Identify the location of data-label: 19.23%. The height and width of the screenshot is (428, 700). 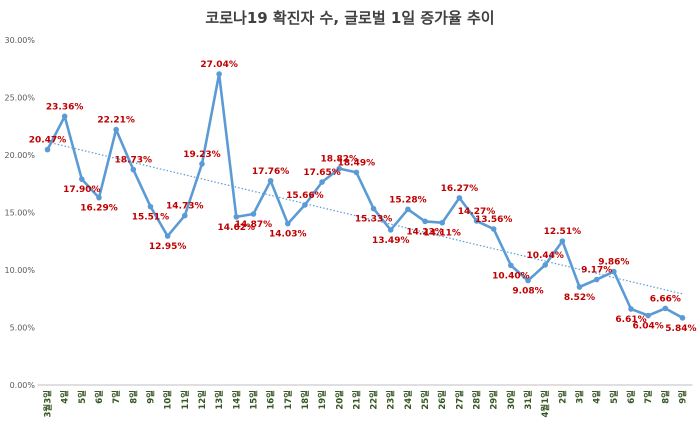
(202, 155).